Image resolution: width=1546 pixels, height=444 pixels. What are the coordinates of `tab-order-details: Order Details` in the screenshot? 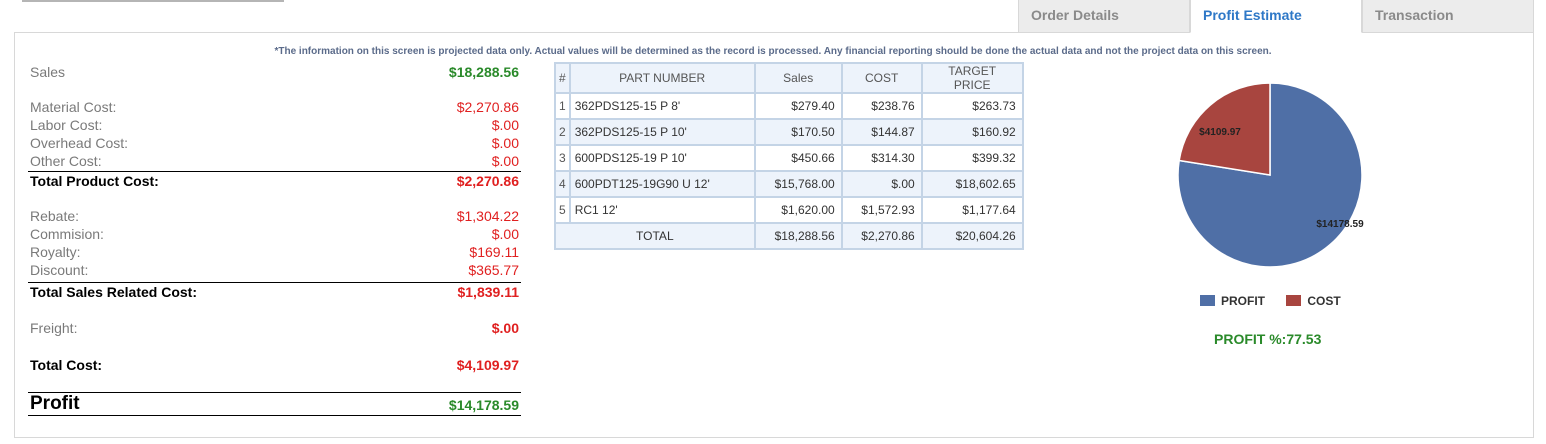 It's located at (1104, 16).